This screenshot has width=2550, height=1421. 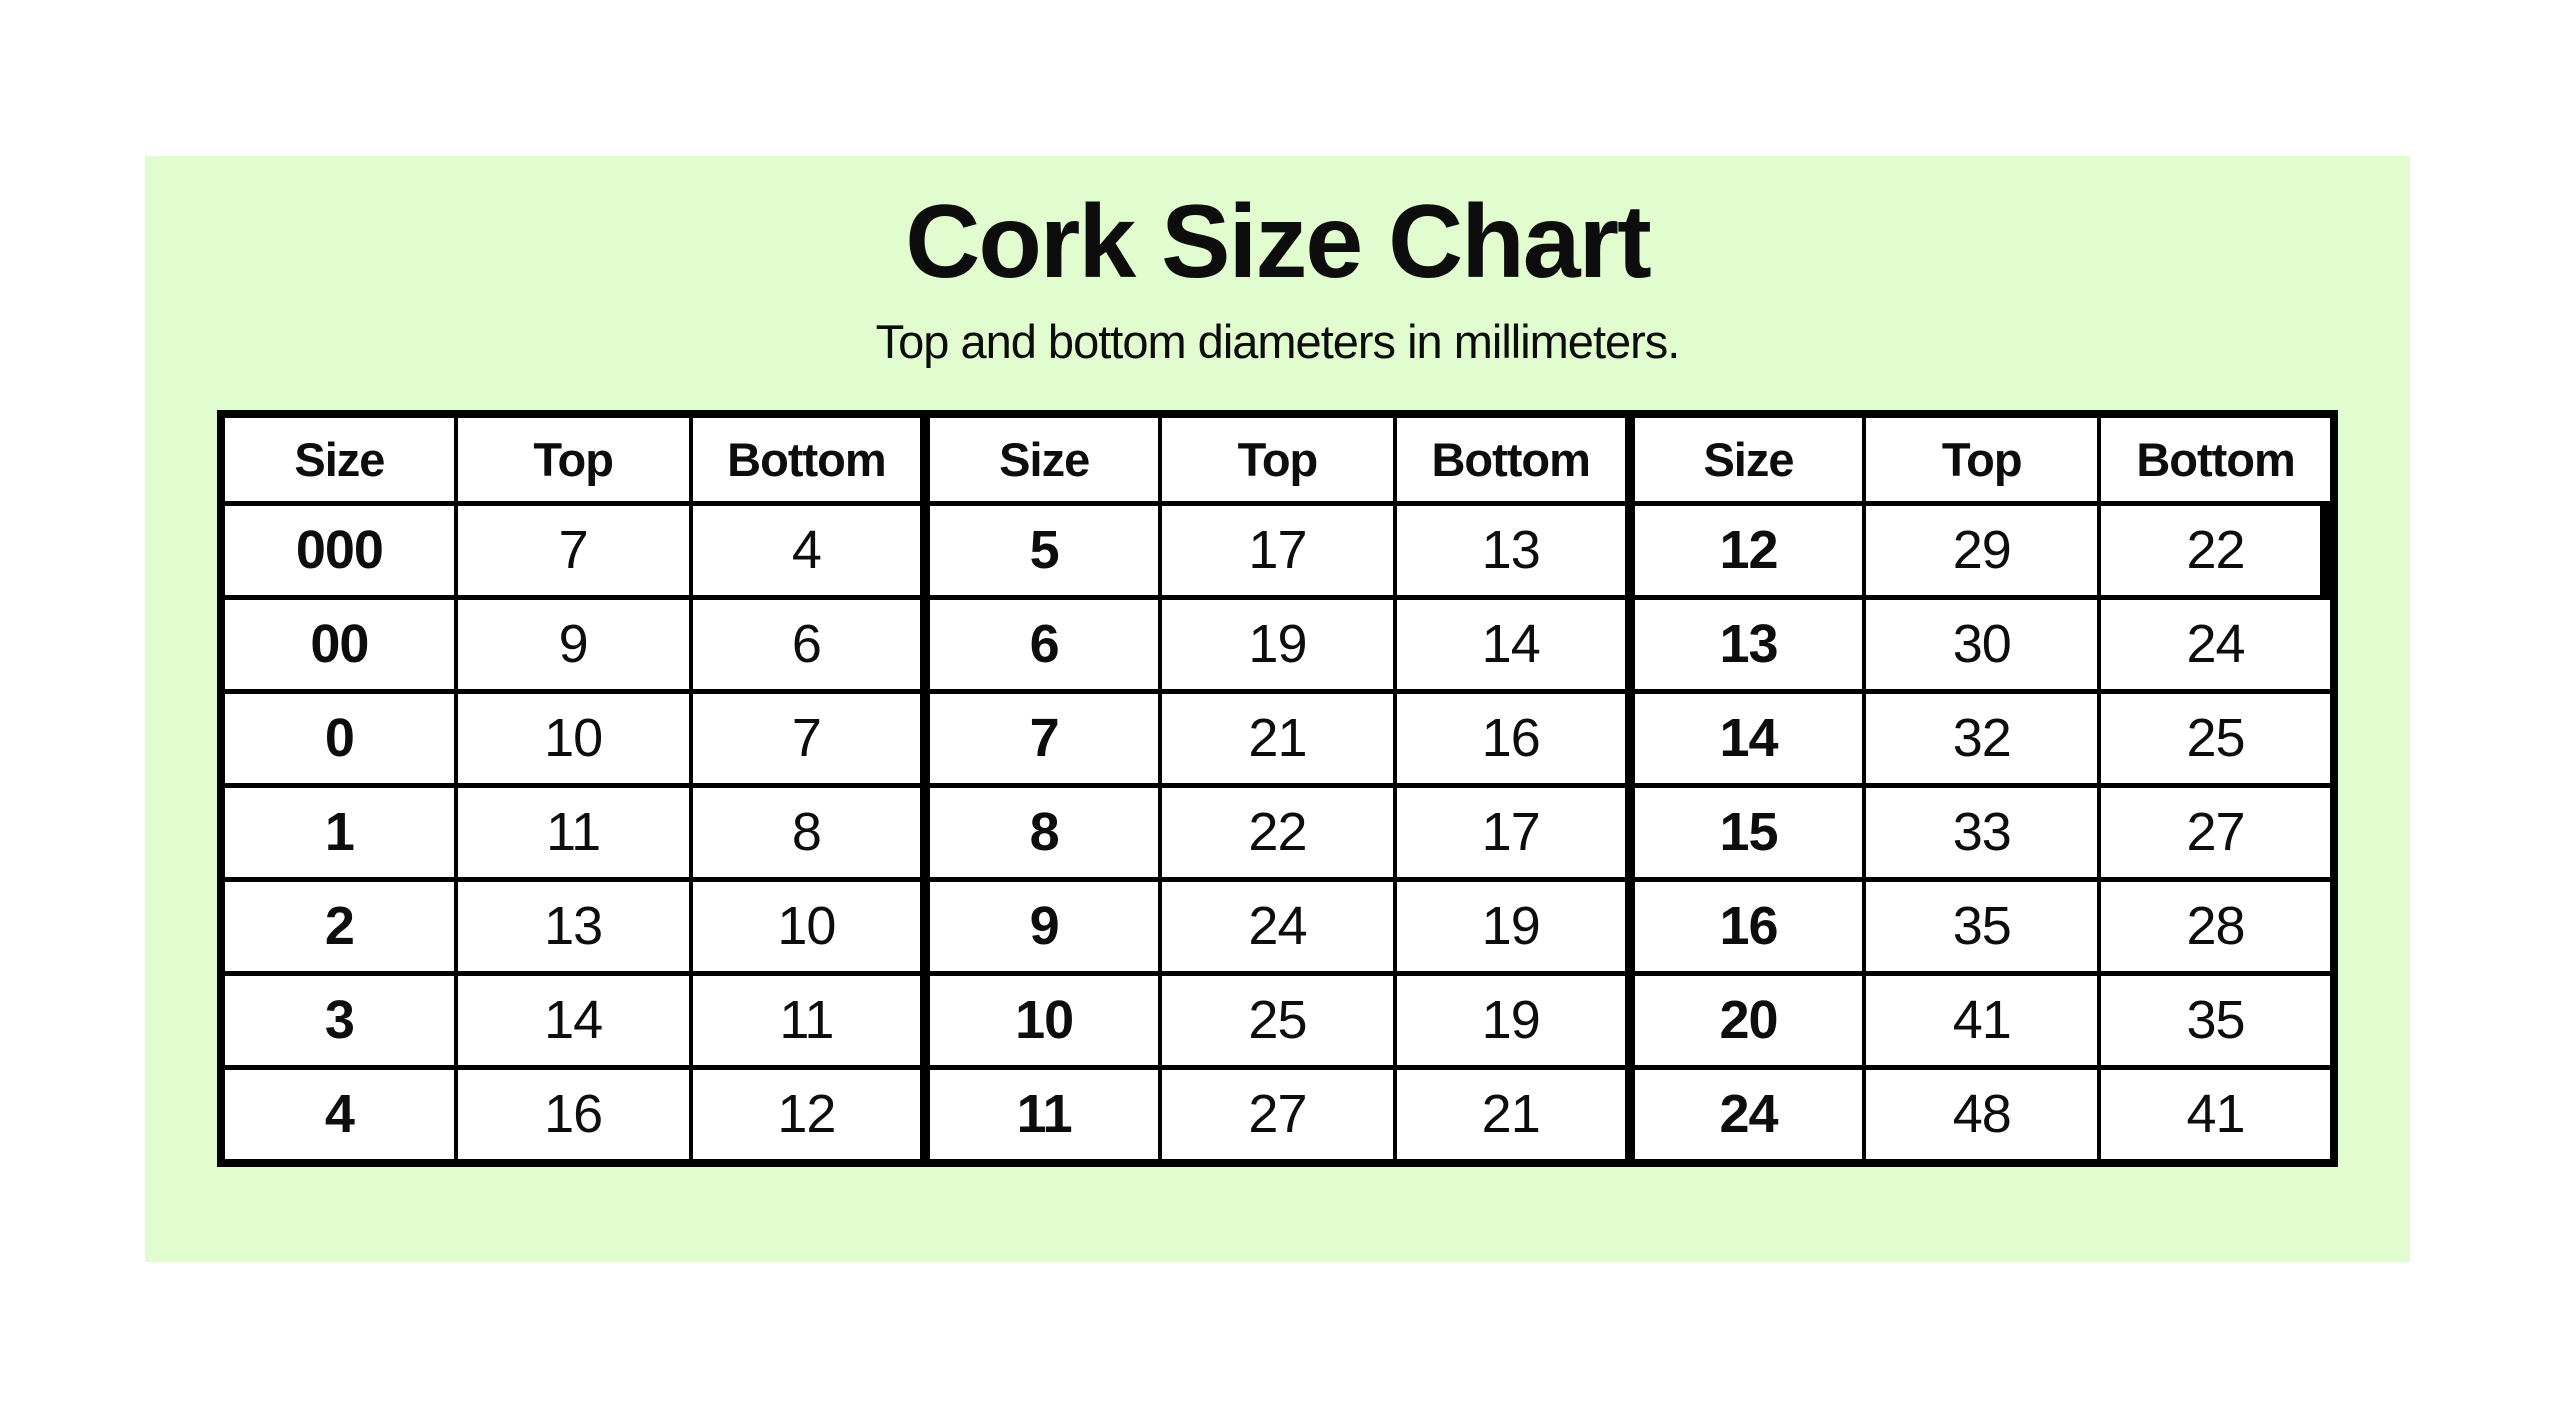 What do you see at coordinates (2216, 550) in the screenshot?
I see `bottom-cell: 22` at bounding box center [2216, 550].